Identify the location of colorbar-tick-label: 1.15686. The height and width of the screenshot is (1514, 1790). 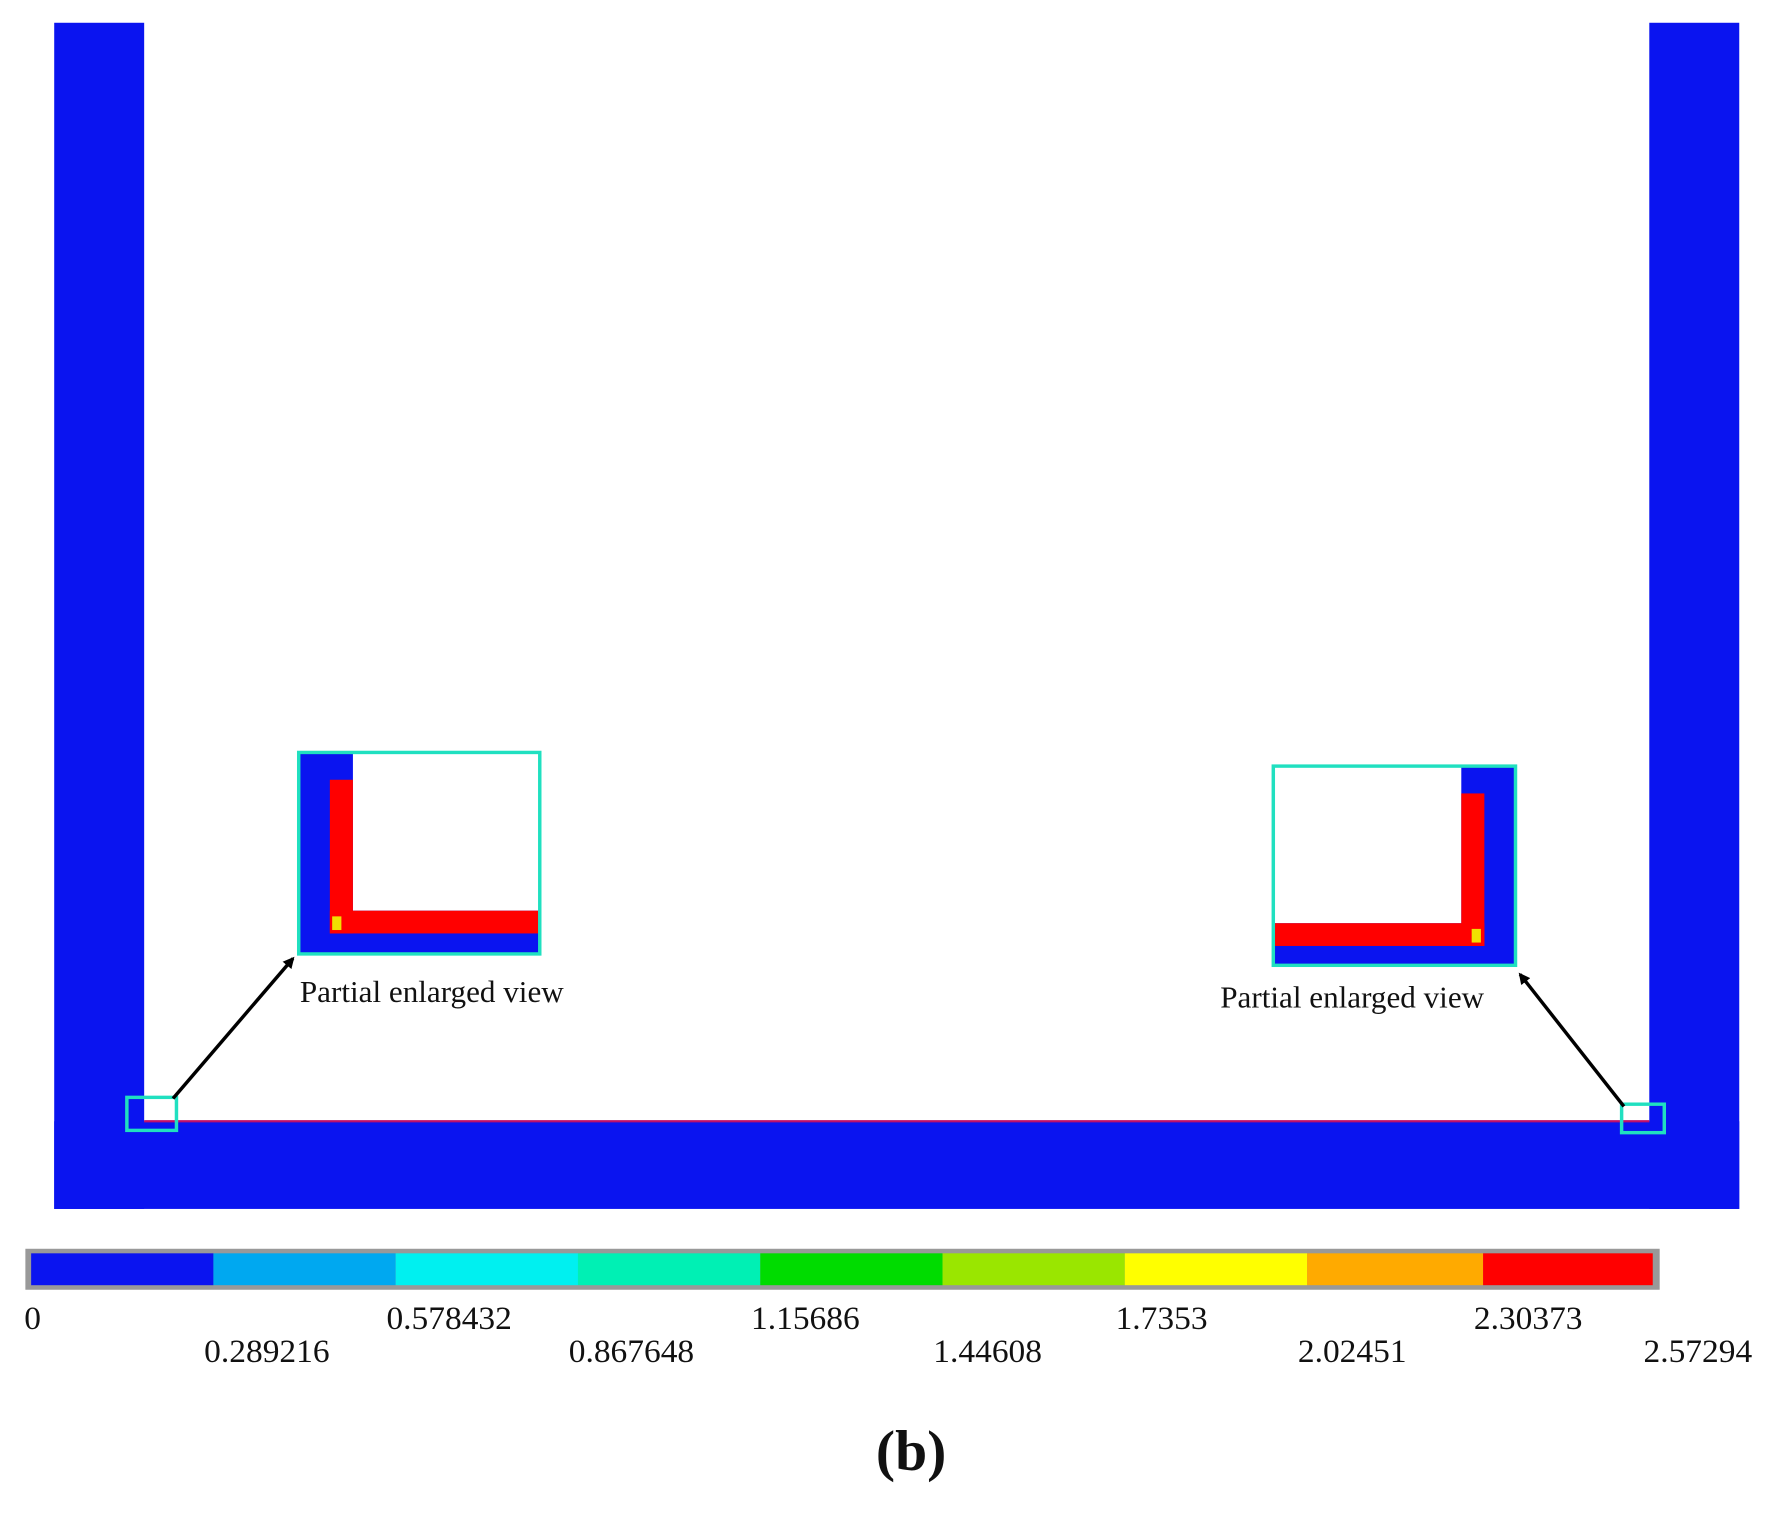
(805, 1318).